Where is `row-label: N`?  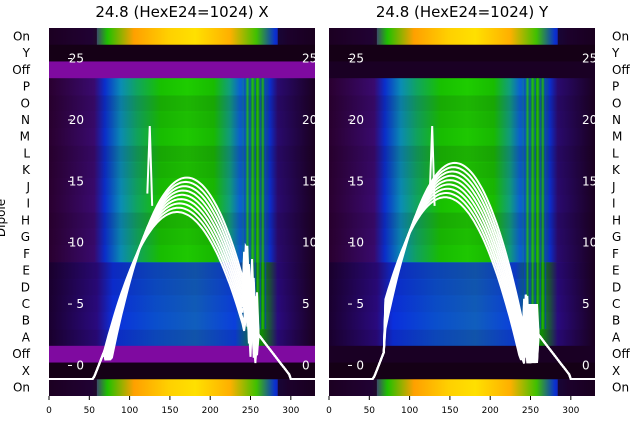 row-label: N is located at coordinates (25, 120).